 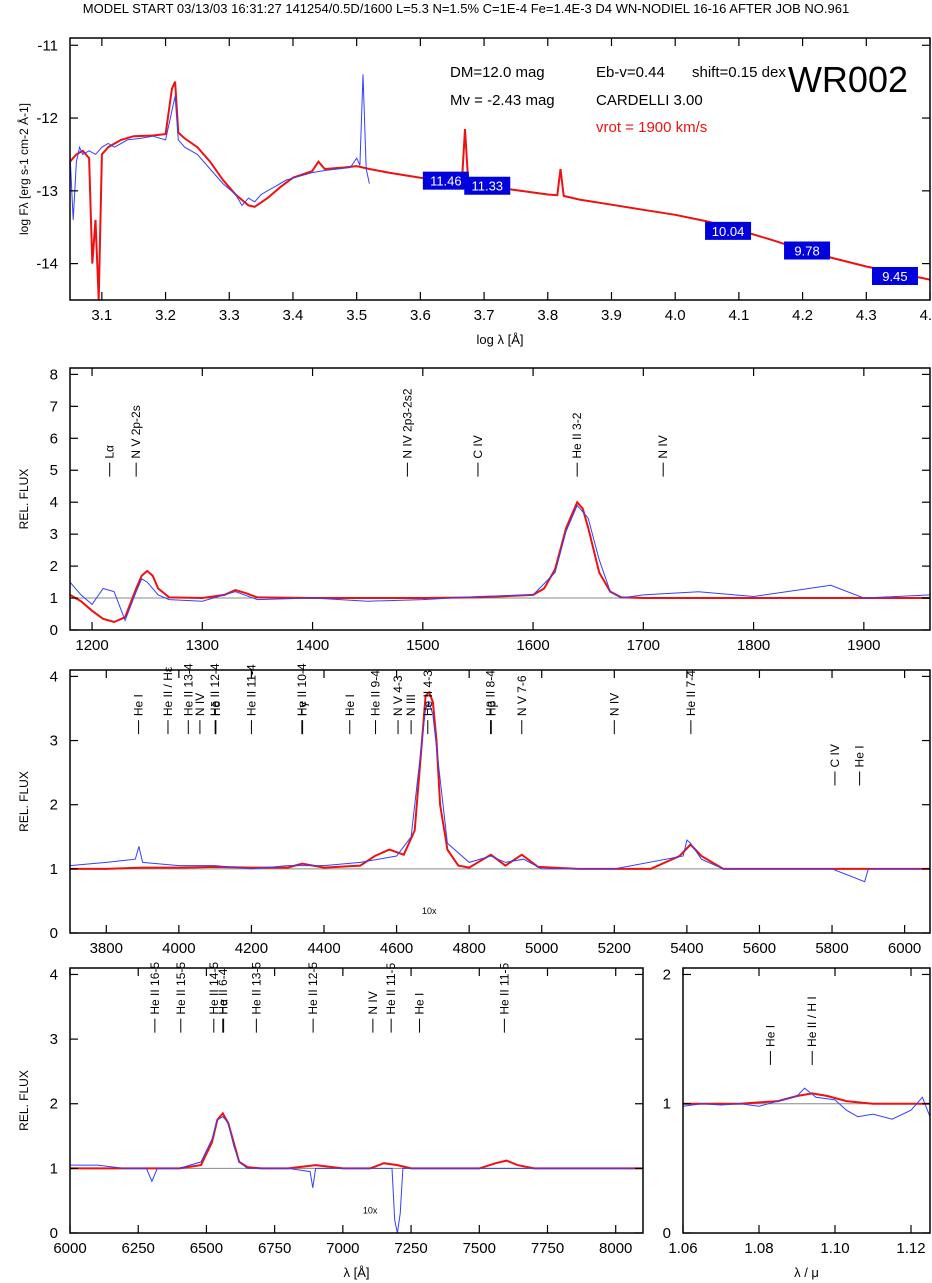 What do you see at coordinates (491, 693) in the screenshot?
I see `optical-line-id-label: He II 8-4` at bounding box center [491, 693].